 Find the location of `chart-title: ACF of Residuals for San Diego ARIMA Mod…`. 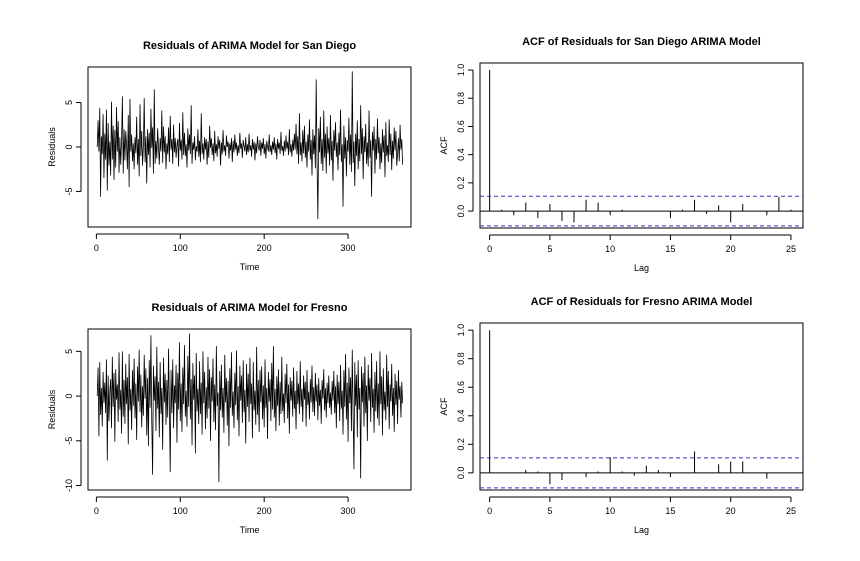

chart-title: ACF of Residuals for San Diego ARIMA Mod… is located at coordinates (641, 42).